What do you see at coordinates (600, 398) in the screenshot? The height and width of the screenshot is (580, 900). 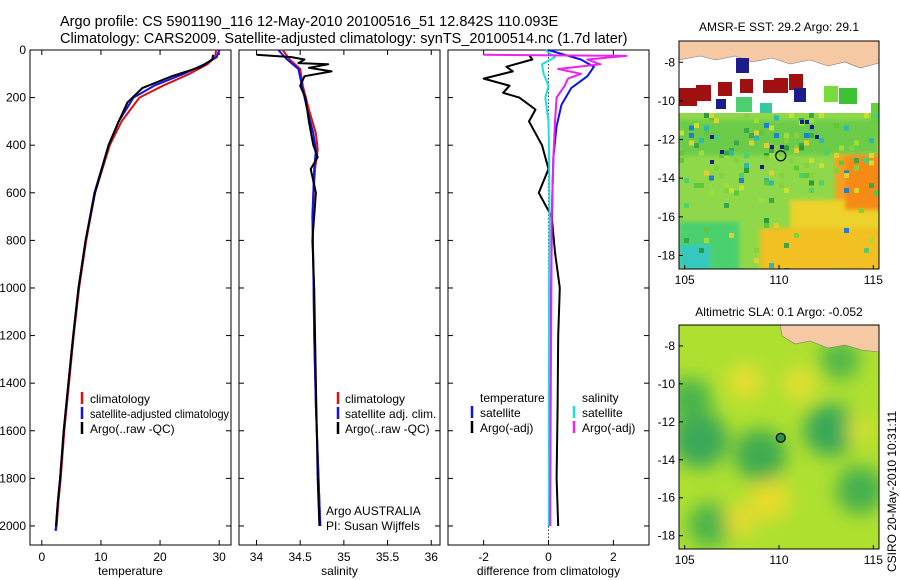 I see `legend-heading-salinity: salinity` at bounding box center [600, 398].